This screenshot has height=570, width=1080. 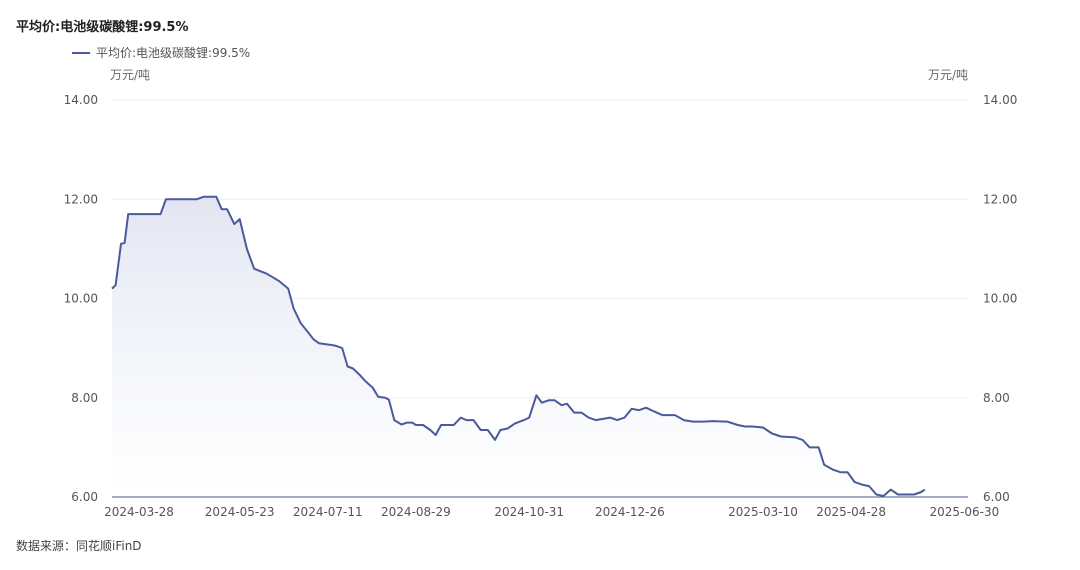 I want to click on x-tick-label: 2024-03-28, so click(x=139, y=512).